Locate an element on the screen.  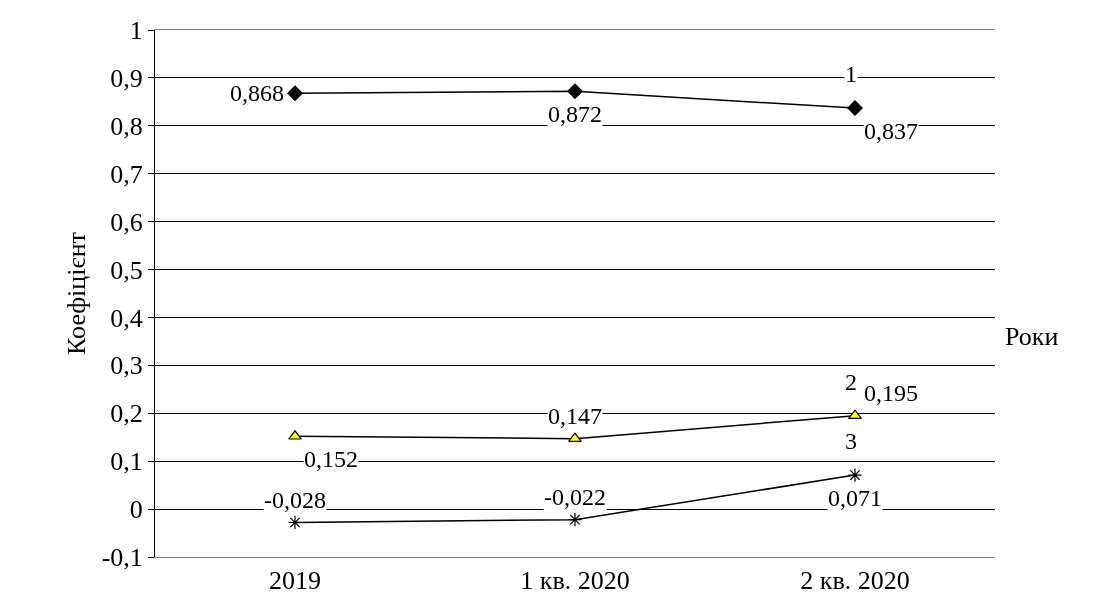
series-label: 3 is located at coordinates (851, 441).